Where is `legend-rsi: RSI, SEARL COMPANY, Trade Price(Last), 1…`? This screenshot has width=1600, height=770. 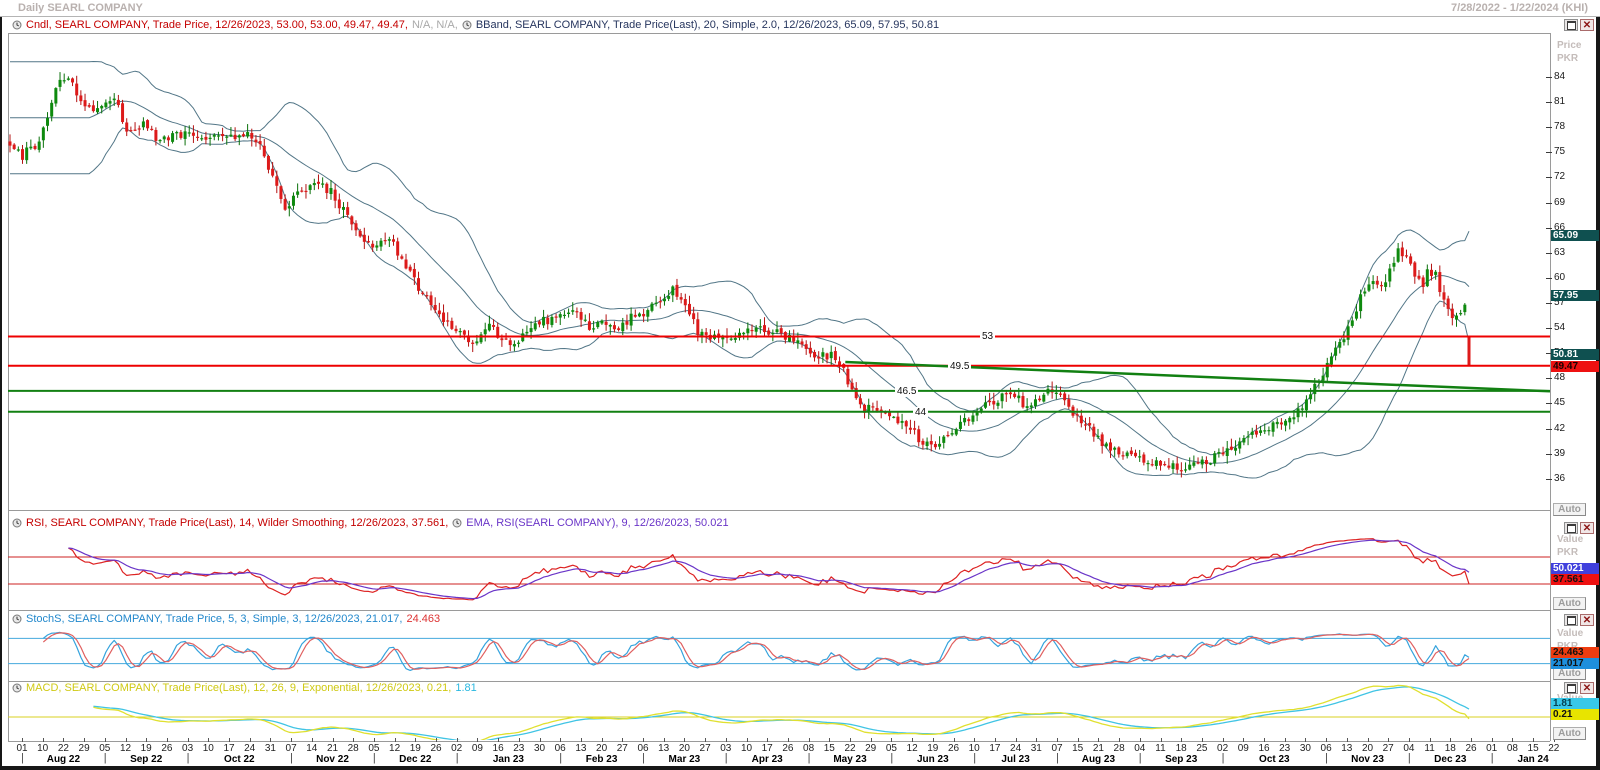
legend-rsi: RSI, SEARL COMPANY, Trade Price(Last), 1… is located at coordinates (237, 523).